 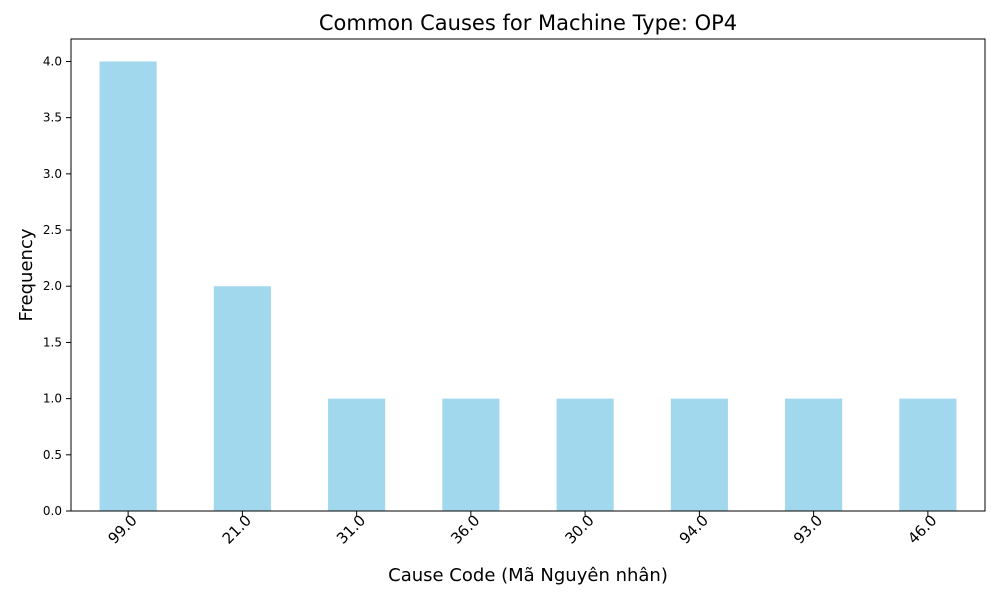 What do you see at coordinates (52, 342) in the screenshot?
I see `y-tick-label: 1.5` at bounding box center [52, 342].